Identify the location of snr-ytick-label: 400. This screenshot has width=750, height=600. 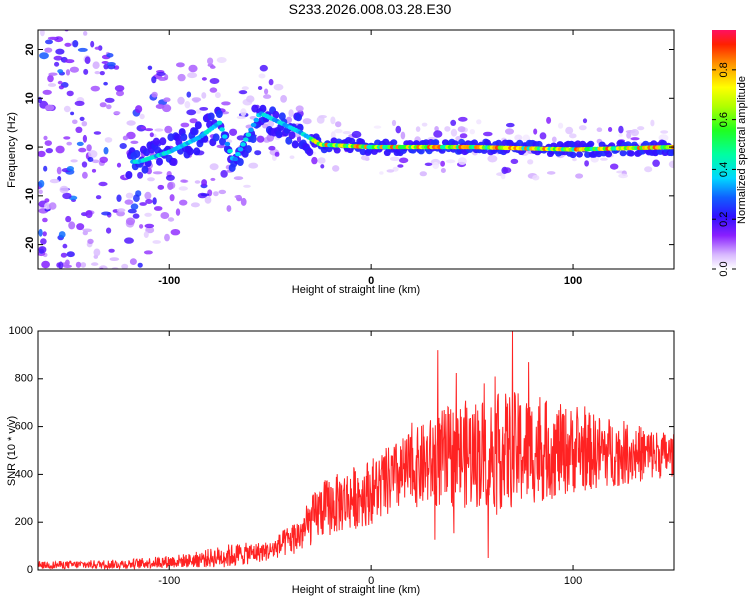
(24, 474).